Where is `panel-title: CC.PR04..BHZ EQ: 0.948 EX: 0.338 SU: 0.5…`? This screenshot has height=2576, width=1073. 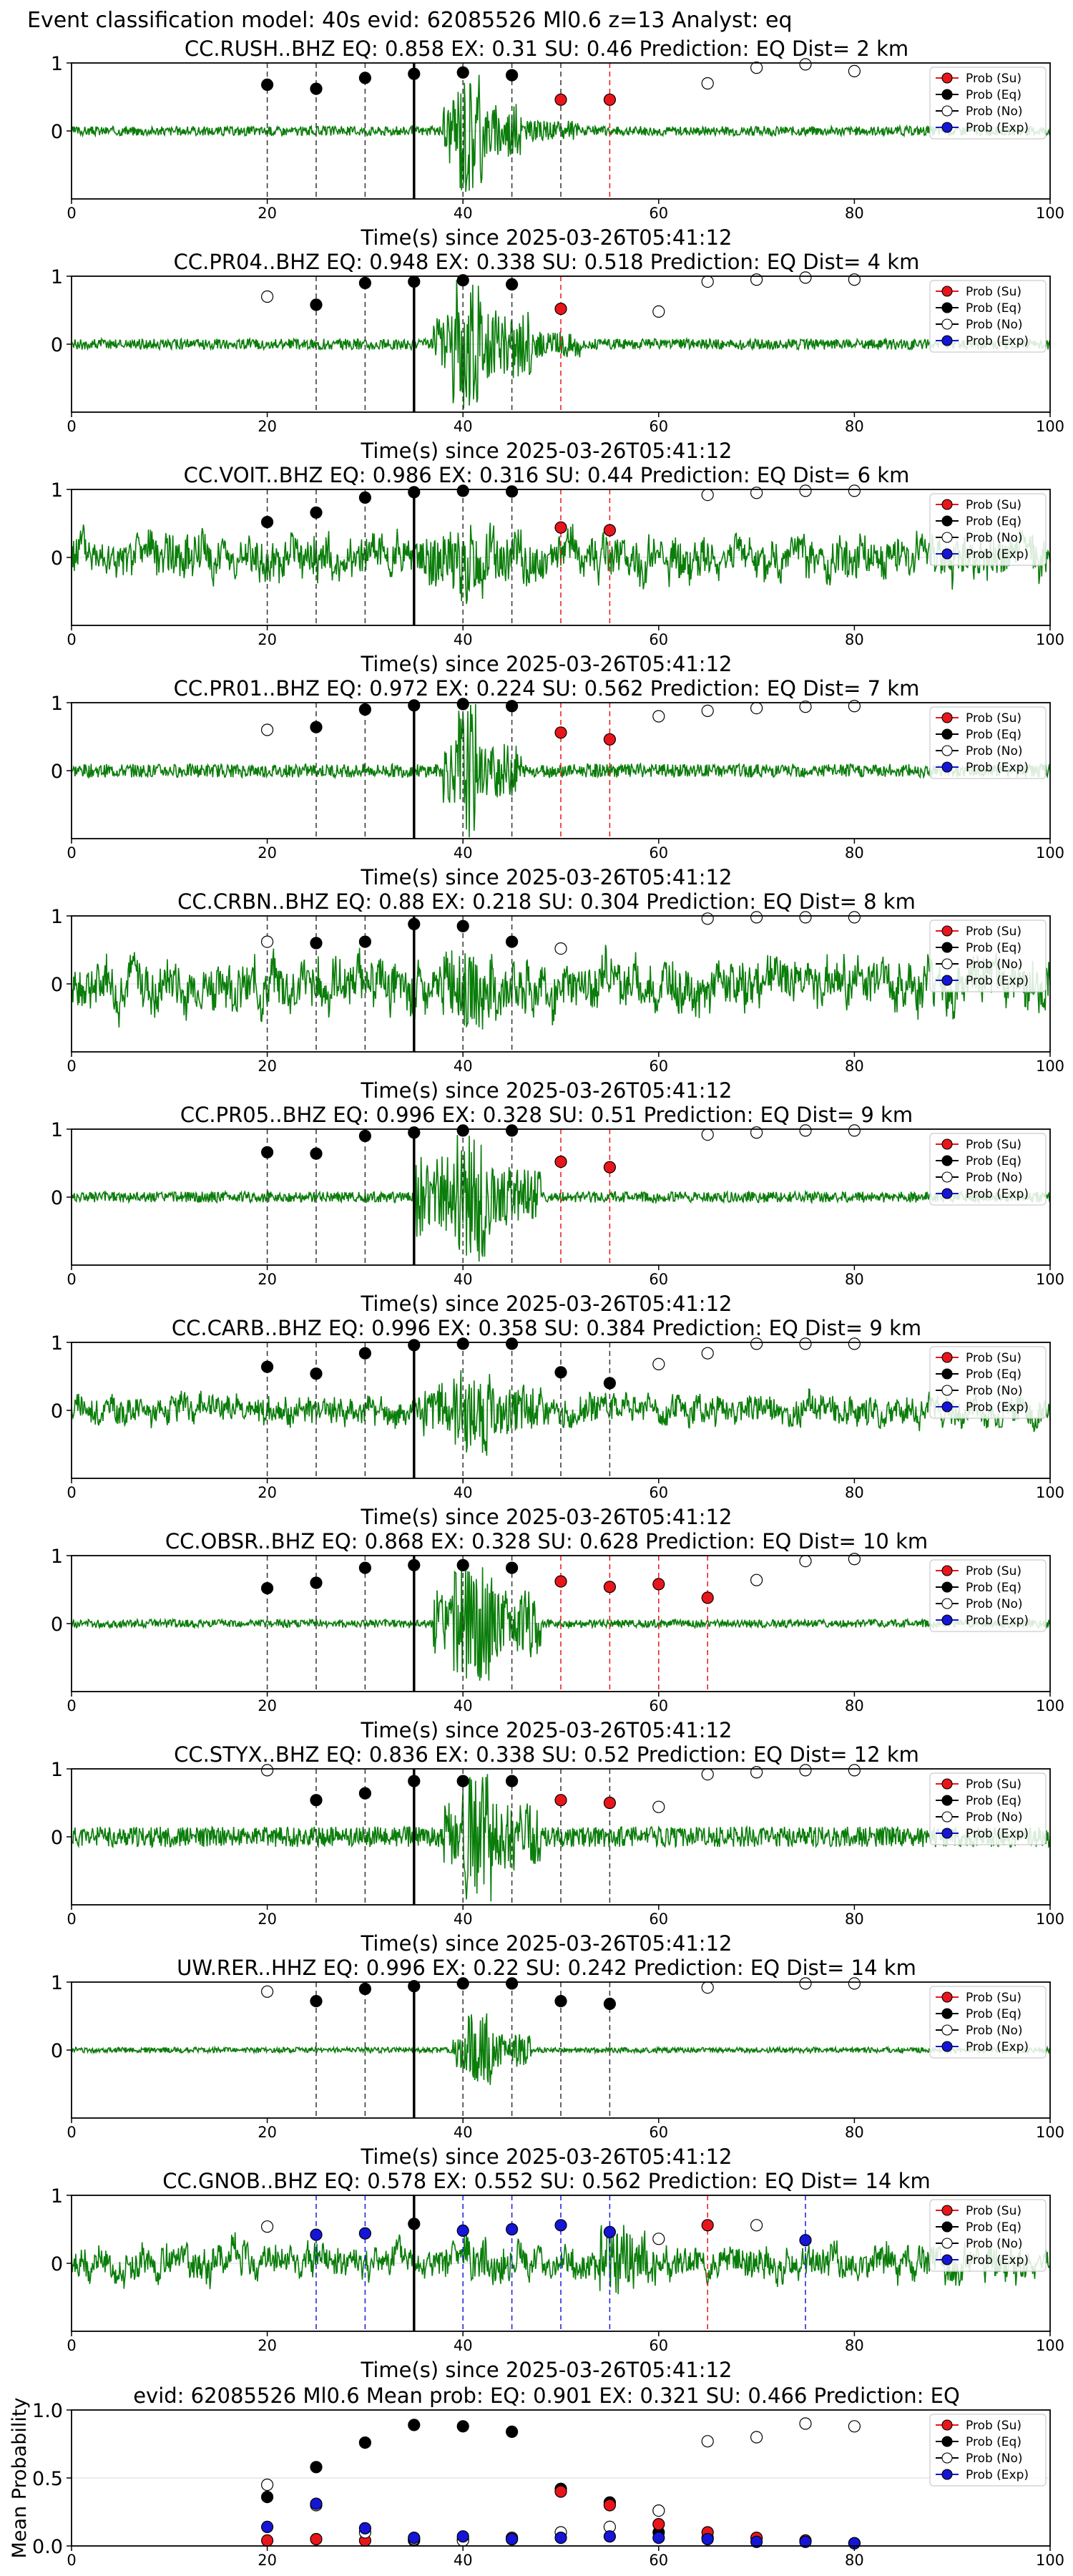
panel-title: CC.PR04..BHZ EQ: 0.948 EX: 0.338 SU: 0.5… is located at coordinates (547, 262).